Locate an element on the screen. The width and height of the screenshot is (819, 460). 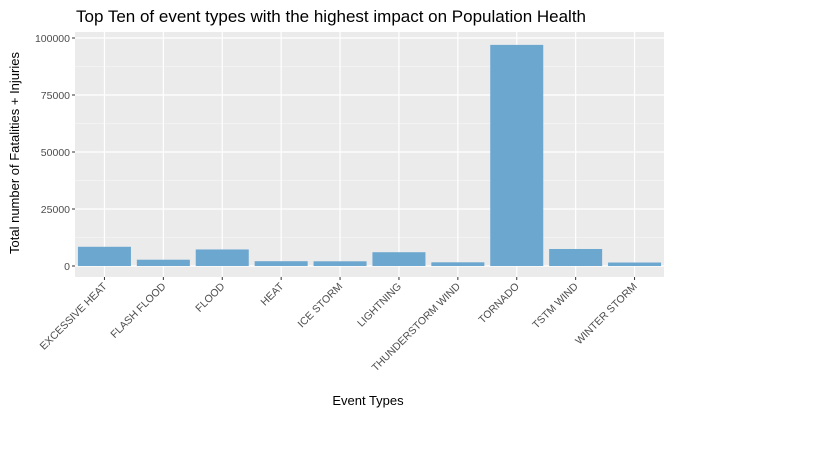
y-tick-label: 0 is located at coordinates (67, 267).